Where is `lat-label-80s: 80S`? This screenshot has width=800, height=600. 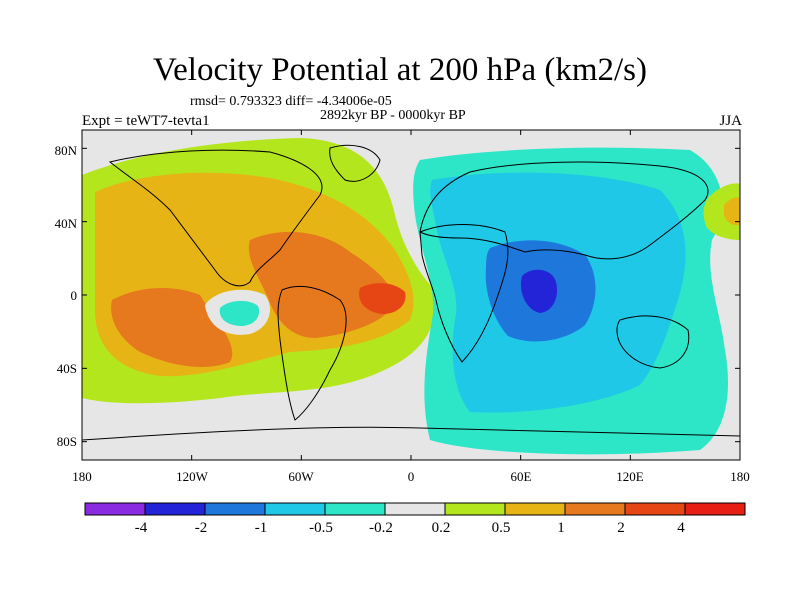
lat-label-80s: 80S is located at coordinates (67, 441).